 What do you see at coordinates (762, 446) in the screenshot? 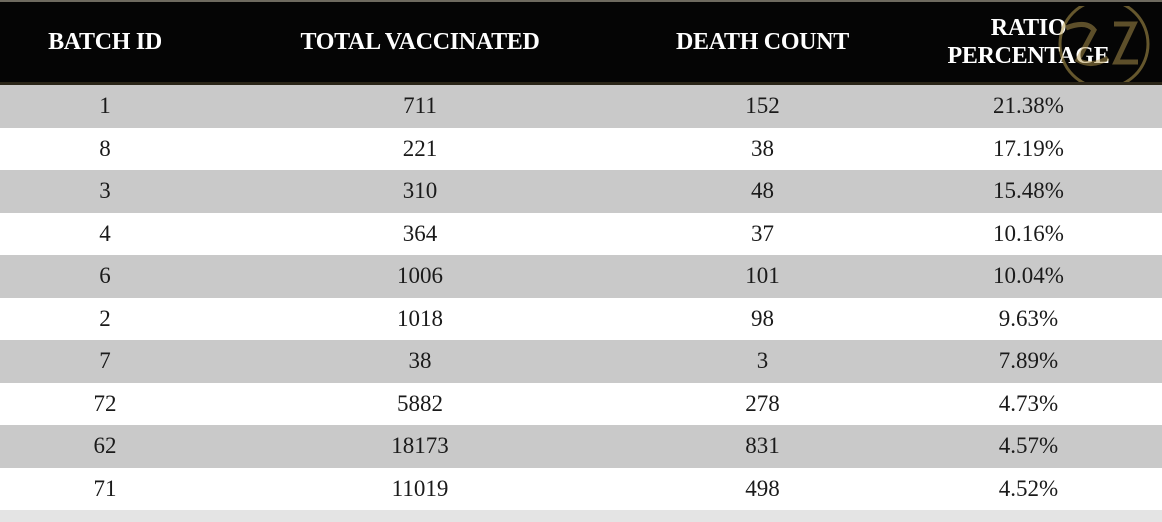
I see `cell-death-count: 831` at bounding box center [762, 446].